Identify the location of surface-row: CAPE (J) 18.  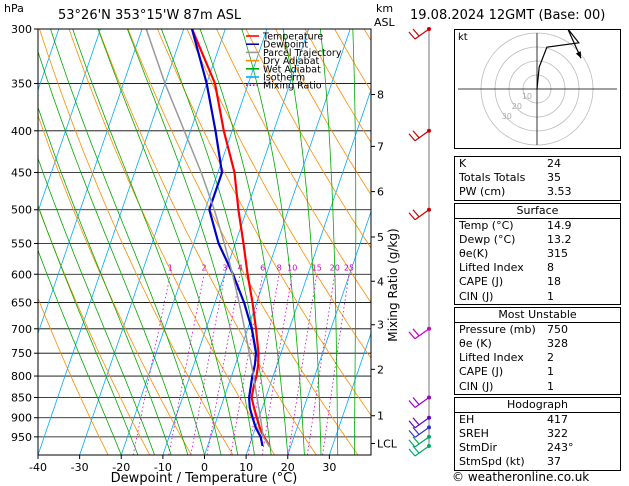
(537, 282).